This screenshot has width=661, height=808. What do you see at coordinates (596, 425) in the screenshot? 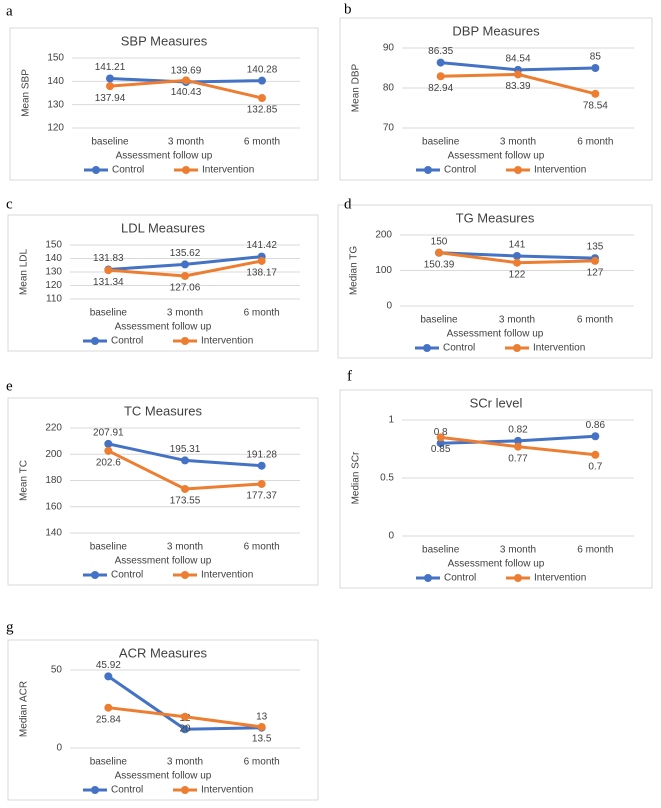
I see `data-label: 0.86` at bounding box center [596, 425].